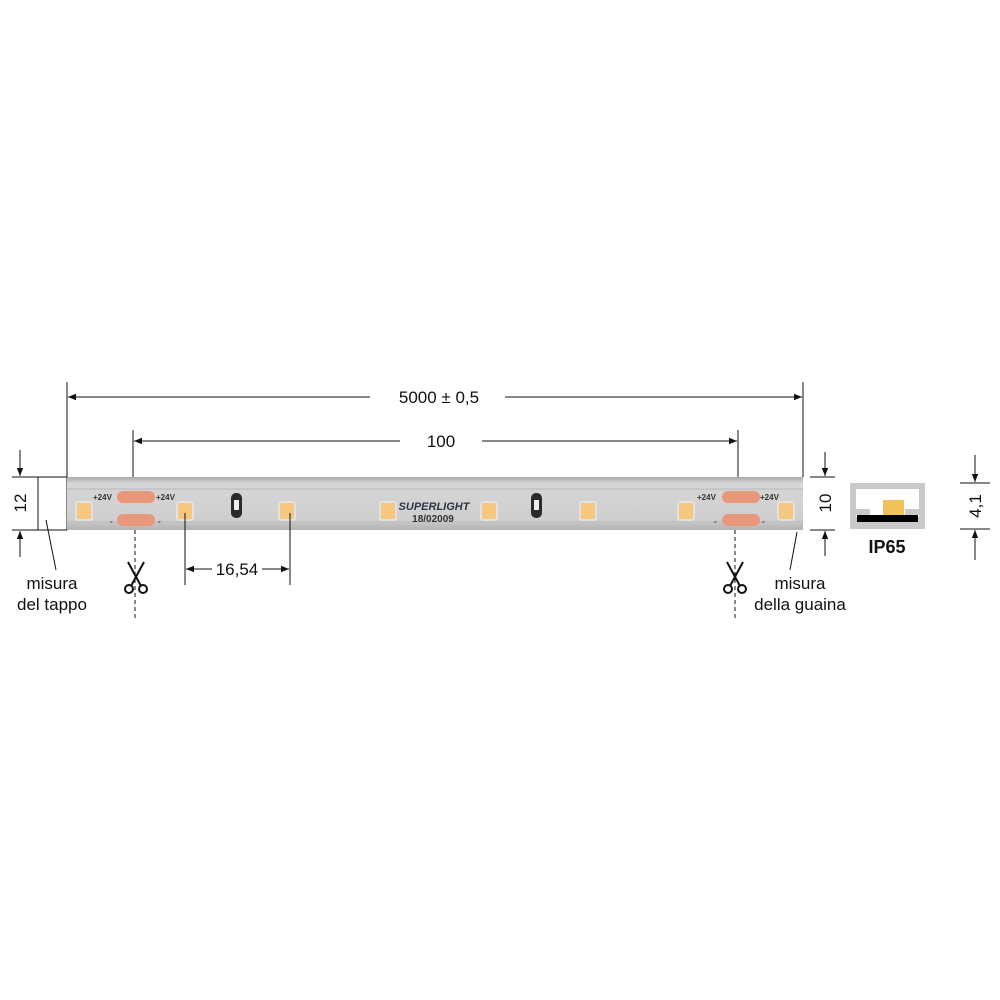 This screenshot has width=1000, height=1000. I want to click on ip-rating: IP65, so click(886, 547).